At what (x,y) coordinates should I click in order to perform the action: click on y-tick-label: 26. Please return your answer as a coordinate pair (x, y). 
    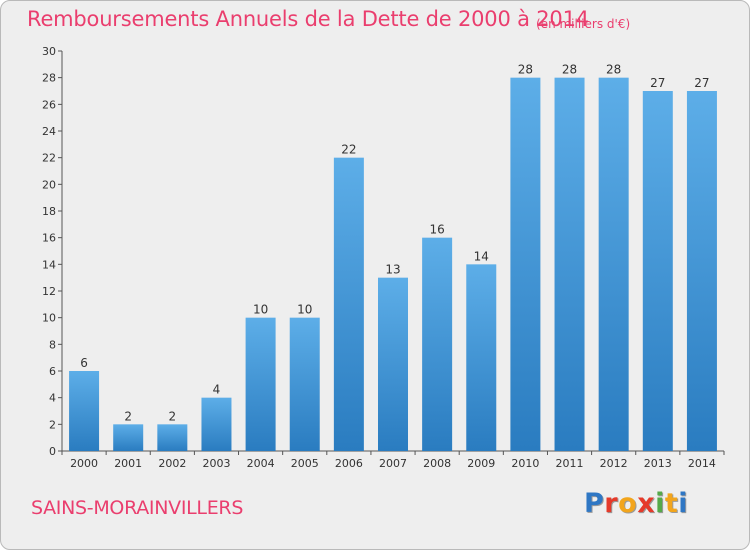
    Looking at the image, I should click on (49, 104).